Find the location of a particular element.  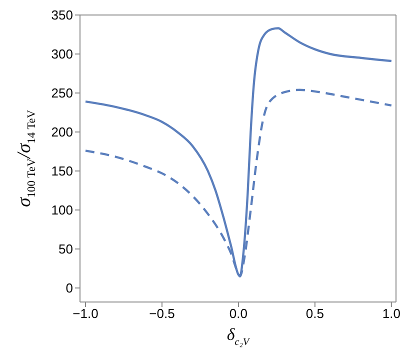

x-tick-label: 0.5 is located at coordinates (315, 314).